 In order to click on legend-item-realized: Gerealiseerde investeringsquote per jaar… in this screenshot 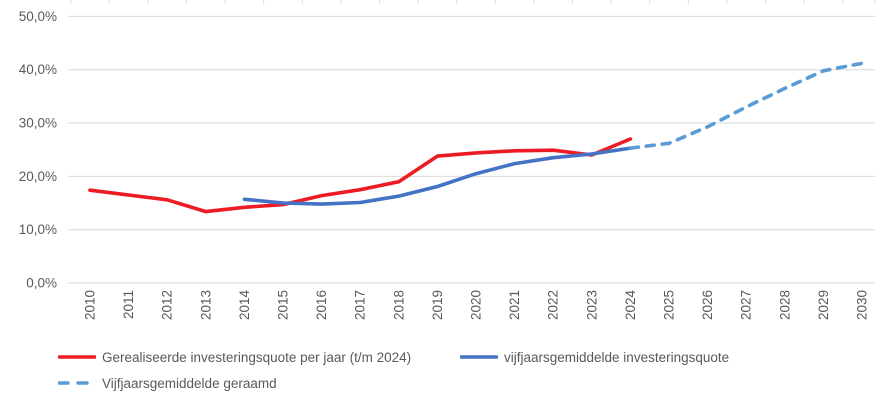, I will do `click(234, 357)`.